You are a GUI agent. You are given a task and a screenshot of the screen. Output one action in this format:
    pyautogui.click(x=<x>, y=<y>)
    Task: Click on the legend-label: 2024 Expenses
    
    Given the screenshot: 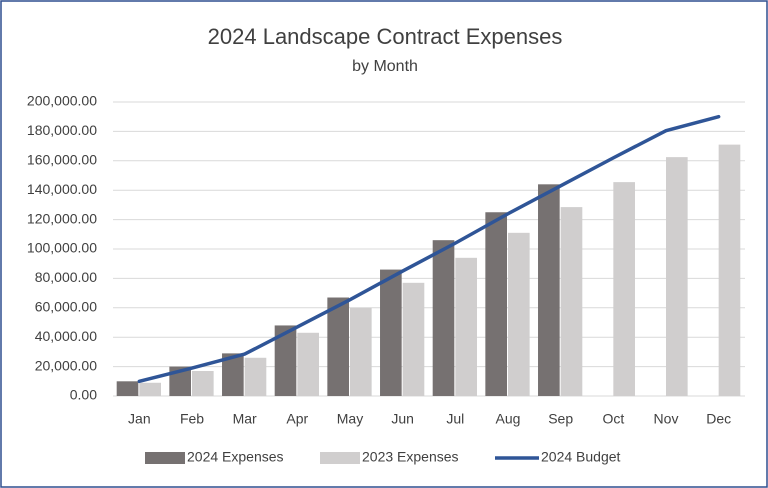 What is the action you would take?
    pyautogui.click(x=235, y=457)
    